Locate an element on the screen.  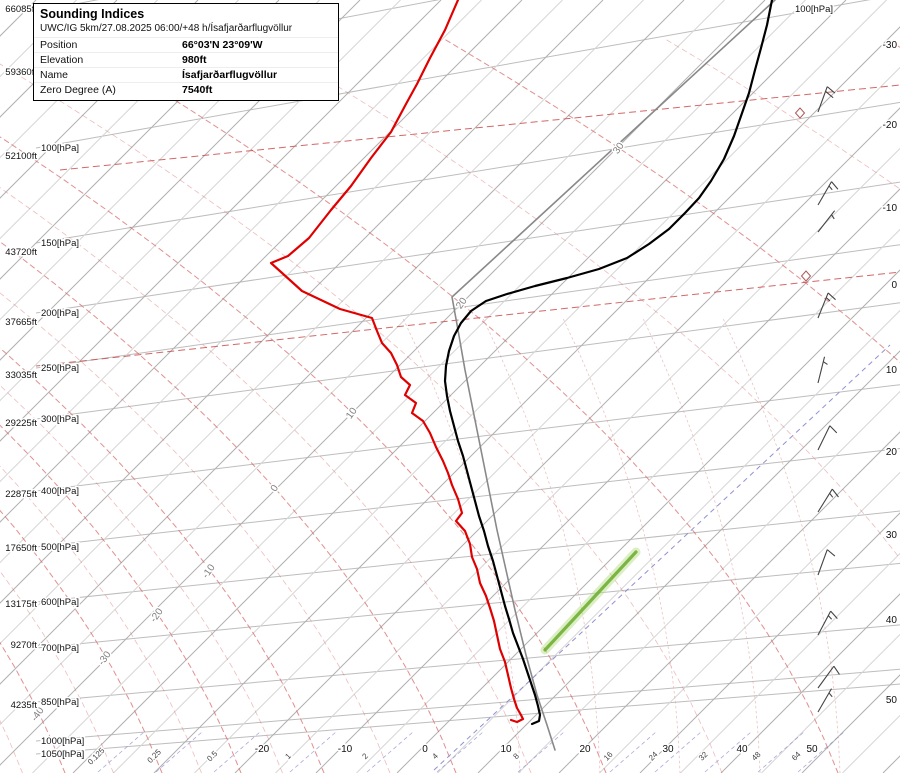
left-altitude-label: 29225ft is located at coordinates (21, 423).